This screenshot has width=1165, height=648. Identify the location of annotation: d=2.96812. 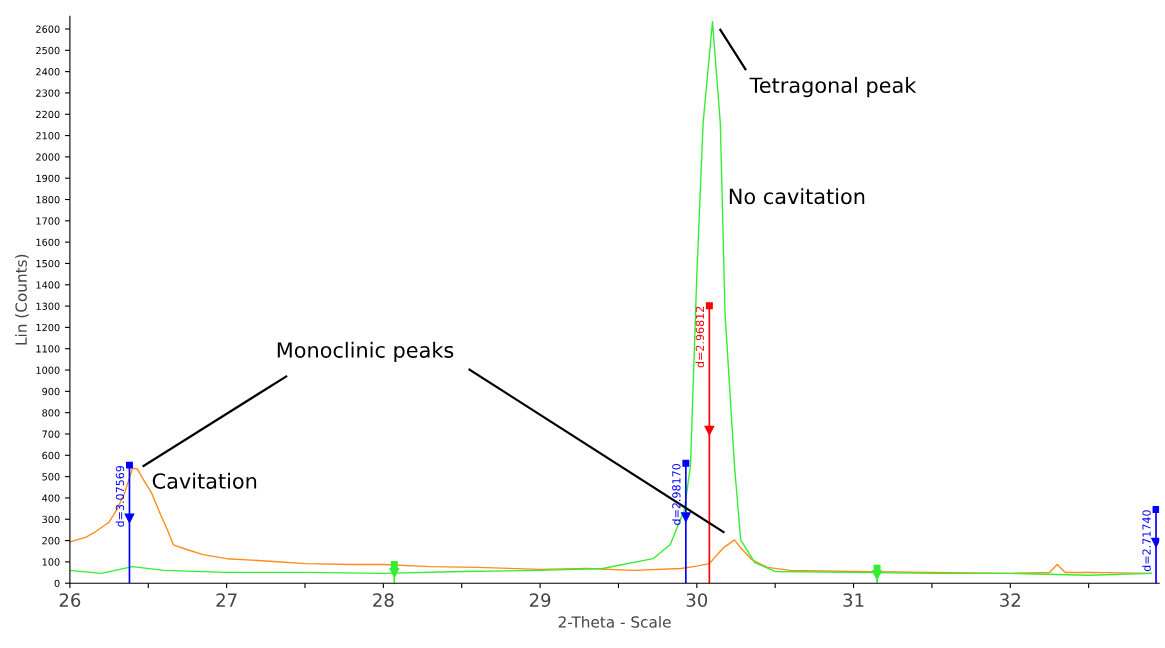
(700, 337).